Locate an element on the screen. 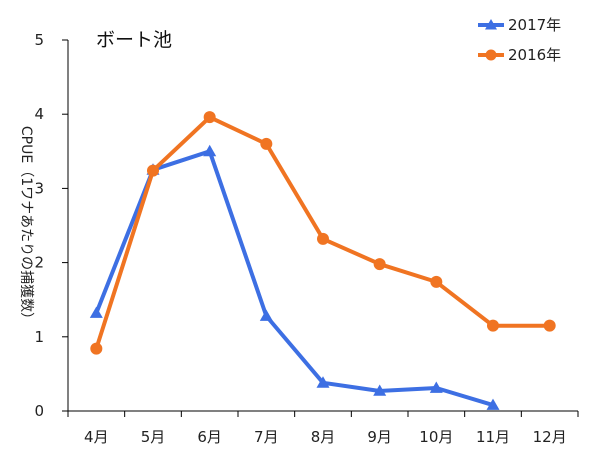  x-tick-label: 9月 is located at coordinates (379, 437).